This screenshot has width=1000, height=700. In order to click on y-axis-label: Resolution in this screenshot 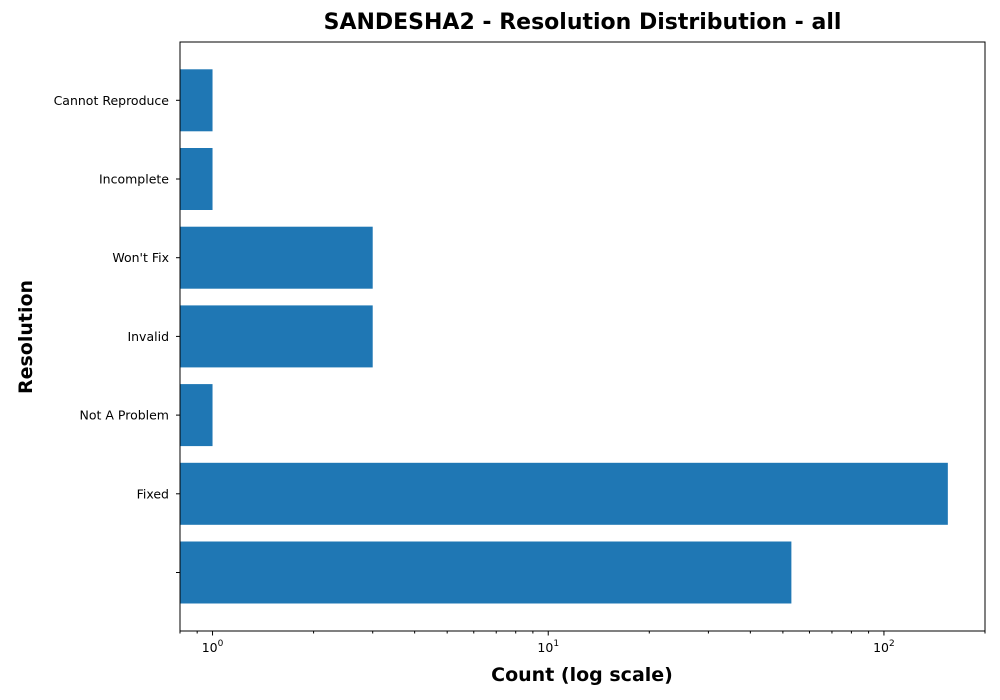, I will do `click(26, 337)`.